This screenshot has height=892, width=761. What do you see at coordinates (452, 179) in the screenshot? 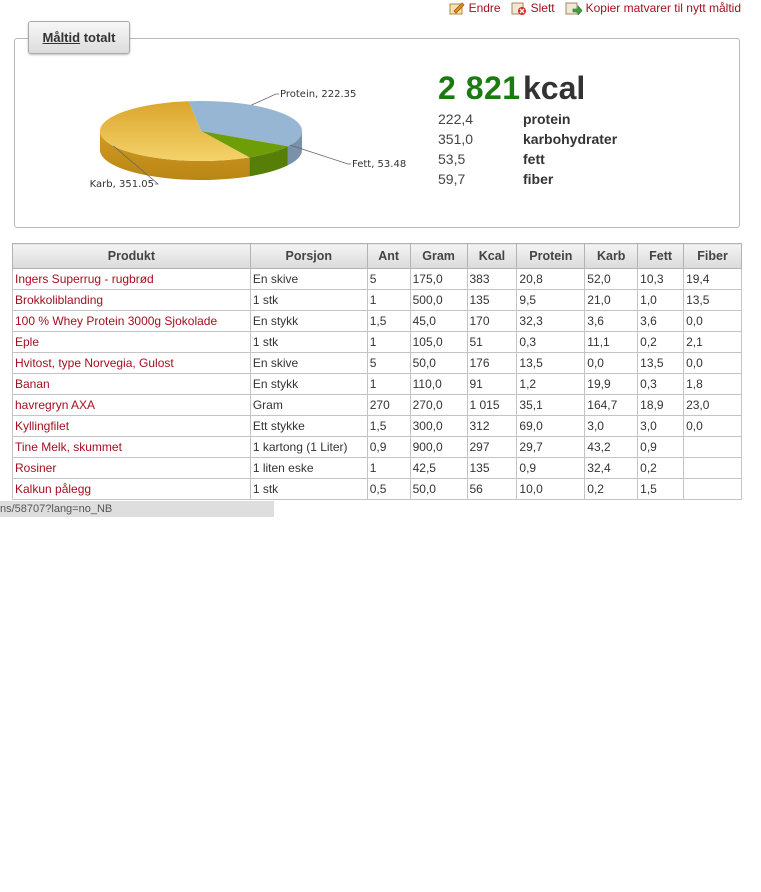
I see `nutrient-value: 59,7` at bounding box center [452, 179].